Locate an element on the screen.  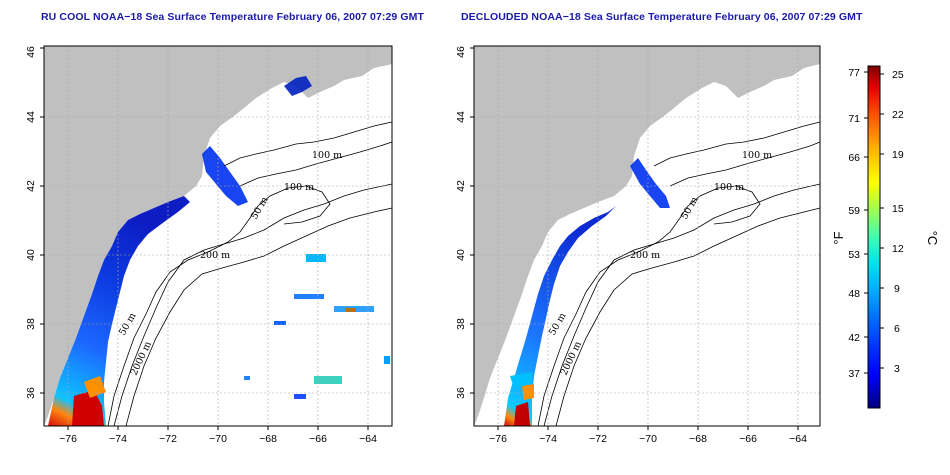
left-x-axis: −76 −74 −72 −70 −68 −66 −64 is located at coordinates (218, 435).